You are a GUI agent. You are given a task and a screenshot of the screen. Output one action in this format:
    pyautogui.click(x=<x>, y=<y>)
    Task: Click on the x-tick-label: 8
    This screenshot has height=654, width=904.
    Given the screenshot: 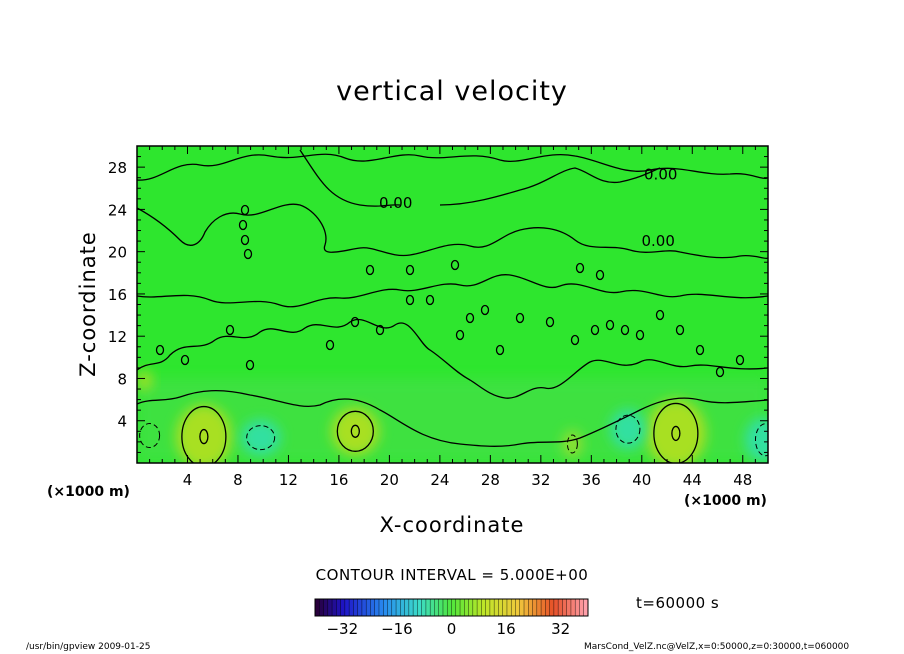 What is the action you would take?
    pyautogui.click(x=238, y=480)
    